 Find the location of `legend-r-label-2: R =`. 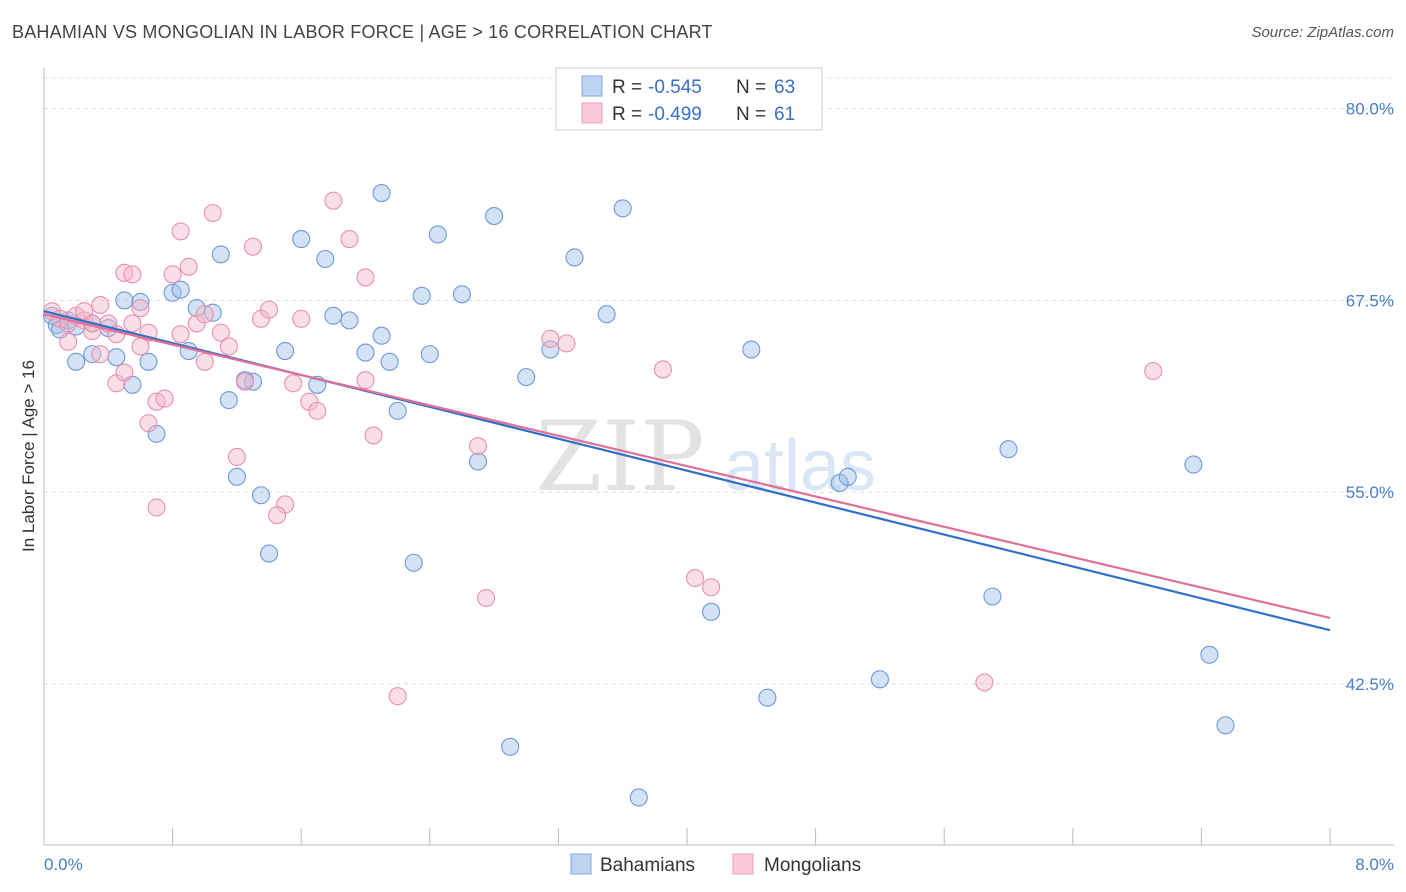

legend-r-label-2: R = is located at coordinates (627, 114).